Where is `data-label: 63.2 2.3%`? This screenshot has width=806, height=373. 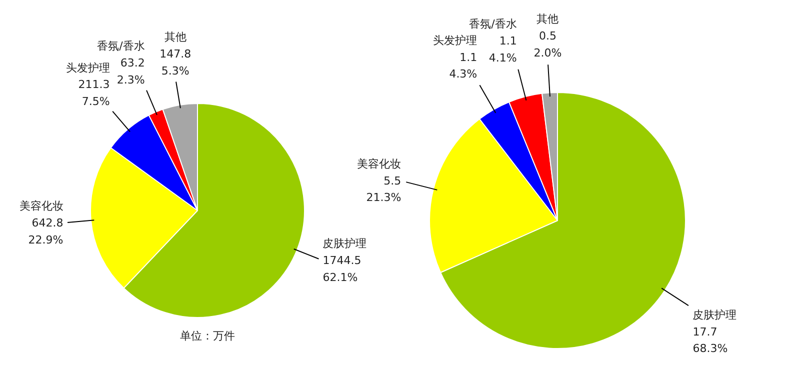
data-label: 63.2 2.3% is located at coordinates (130, 71).